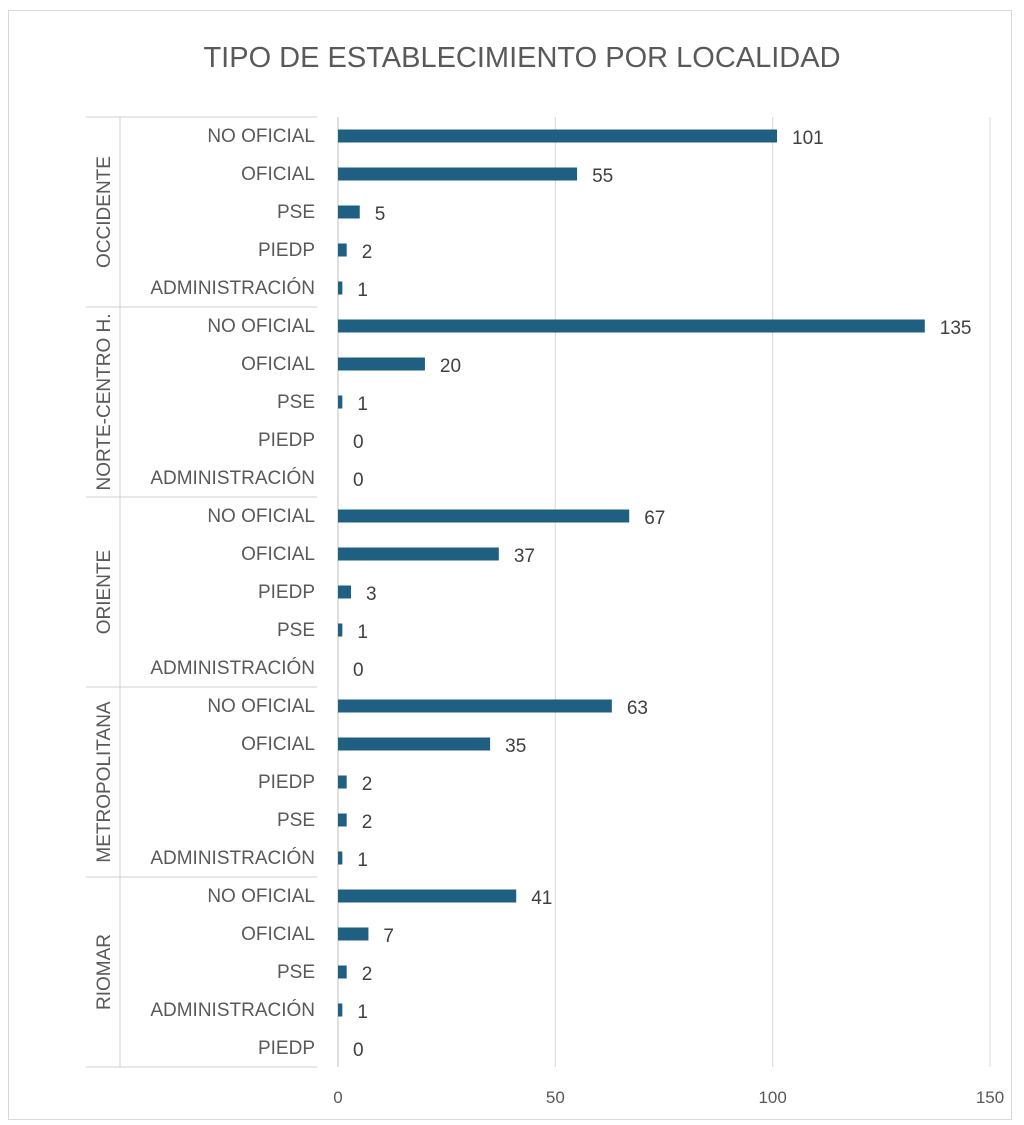 The height and width of the screenshot is (1125, 1024). What do you see at coordinates (956, 328) in the screenshot?
I see `data-label: 135` at bounding box center [956, 328].